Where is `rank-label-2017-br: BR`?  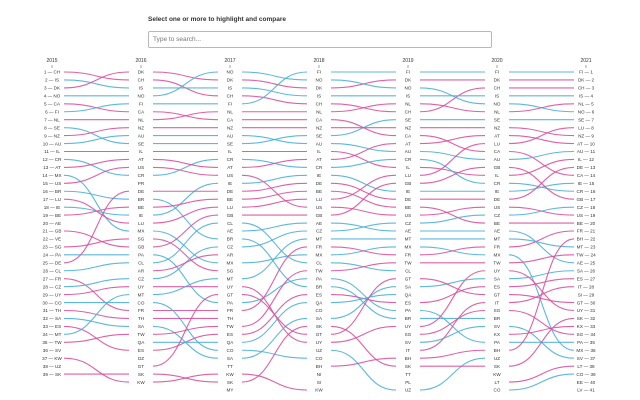
rank-label-2017-br: BR is located at coordinates (230, 239).